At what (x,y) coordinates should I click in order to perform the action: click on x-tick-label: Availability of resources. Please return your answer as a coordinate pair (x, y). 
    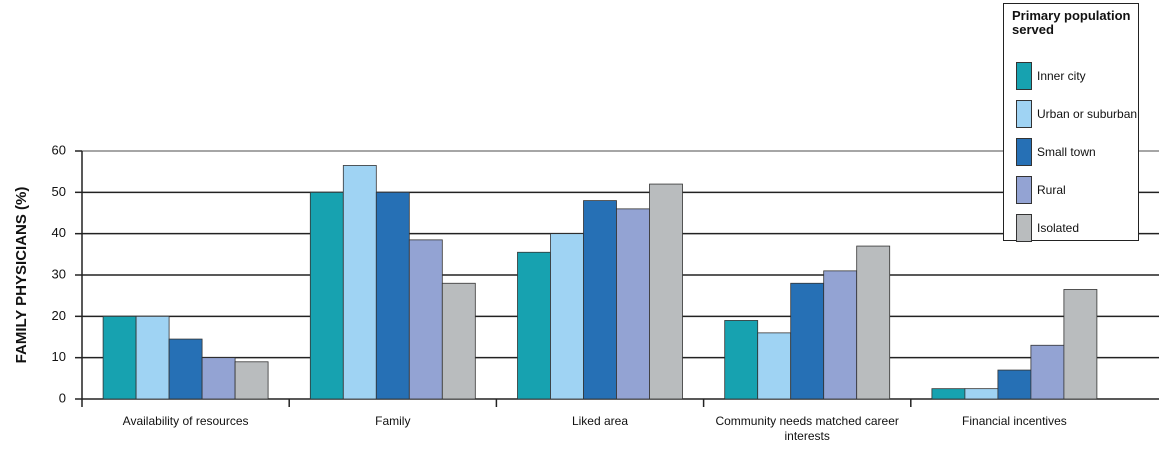
    Looking at the image, I should click on (185, 421).